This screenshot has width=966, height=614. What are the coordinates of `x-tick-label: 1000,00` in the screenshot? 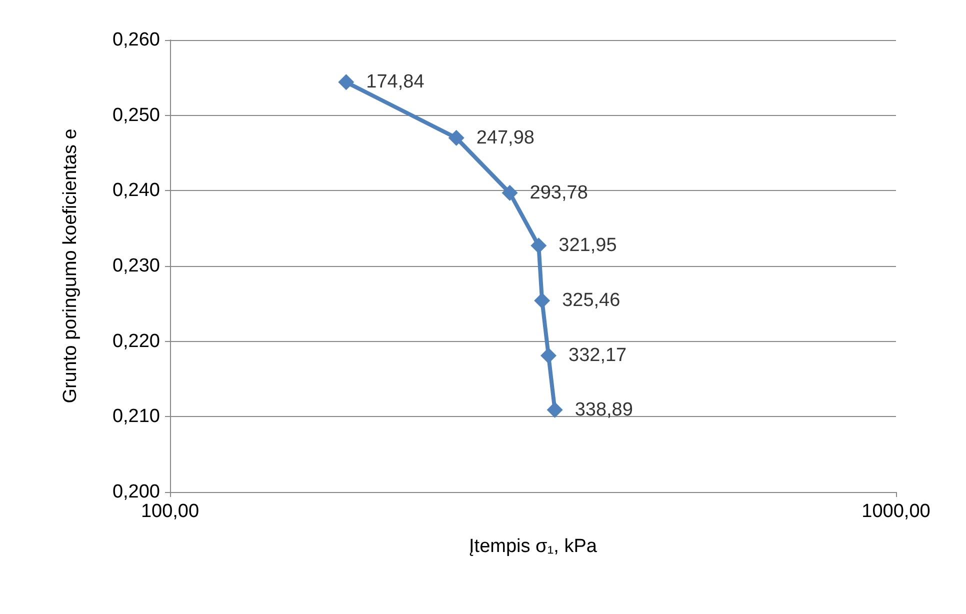 It's located at (896, 511).